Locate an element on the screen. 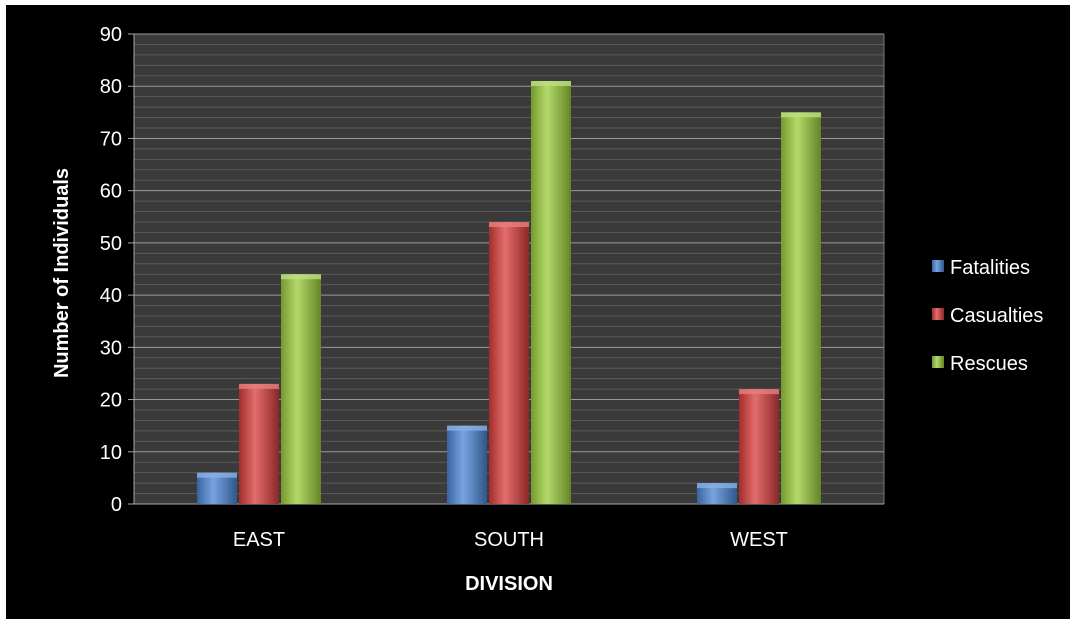 This screenshot has height=623, width=1075. x-tick-label: SOUTH is located at coordinates (509, 540).